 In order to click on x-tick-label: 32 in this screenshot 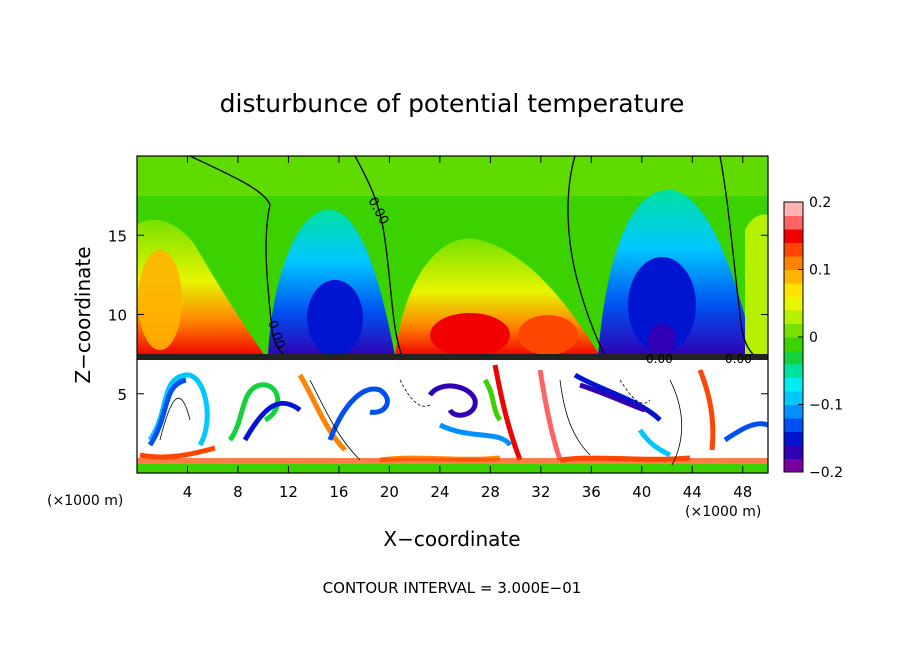, I will do `click(540, 492)`.